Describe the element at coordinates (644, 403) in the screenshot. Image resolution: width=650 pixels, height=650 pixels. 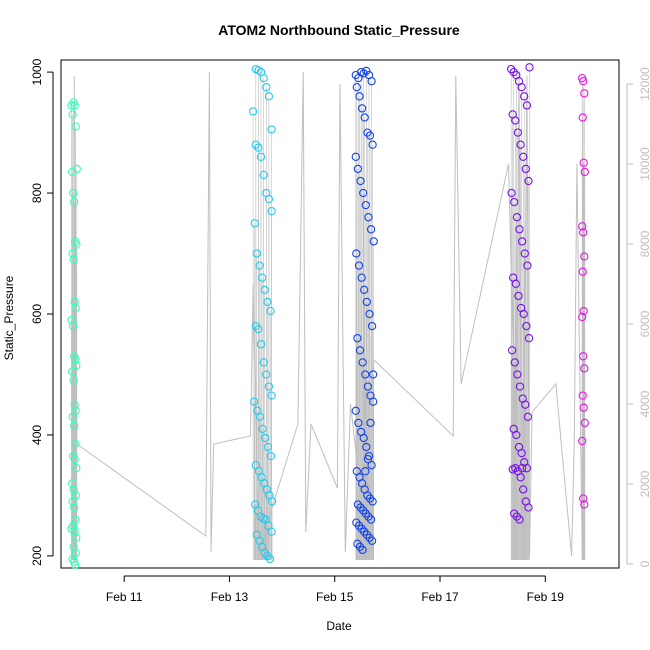
I see `y2-tick-label: 4000` at that location.